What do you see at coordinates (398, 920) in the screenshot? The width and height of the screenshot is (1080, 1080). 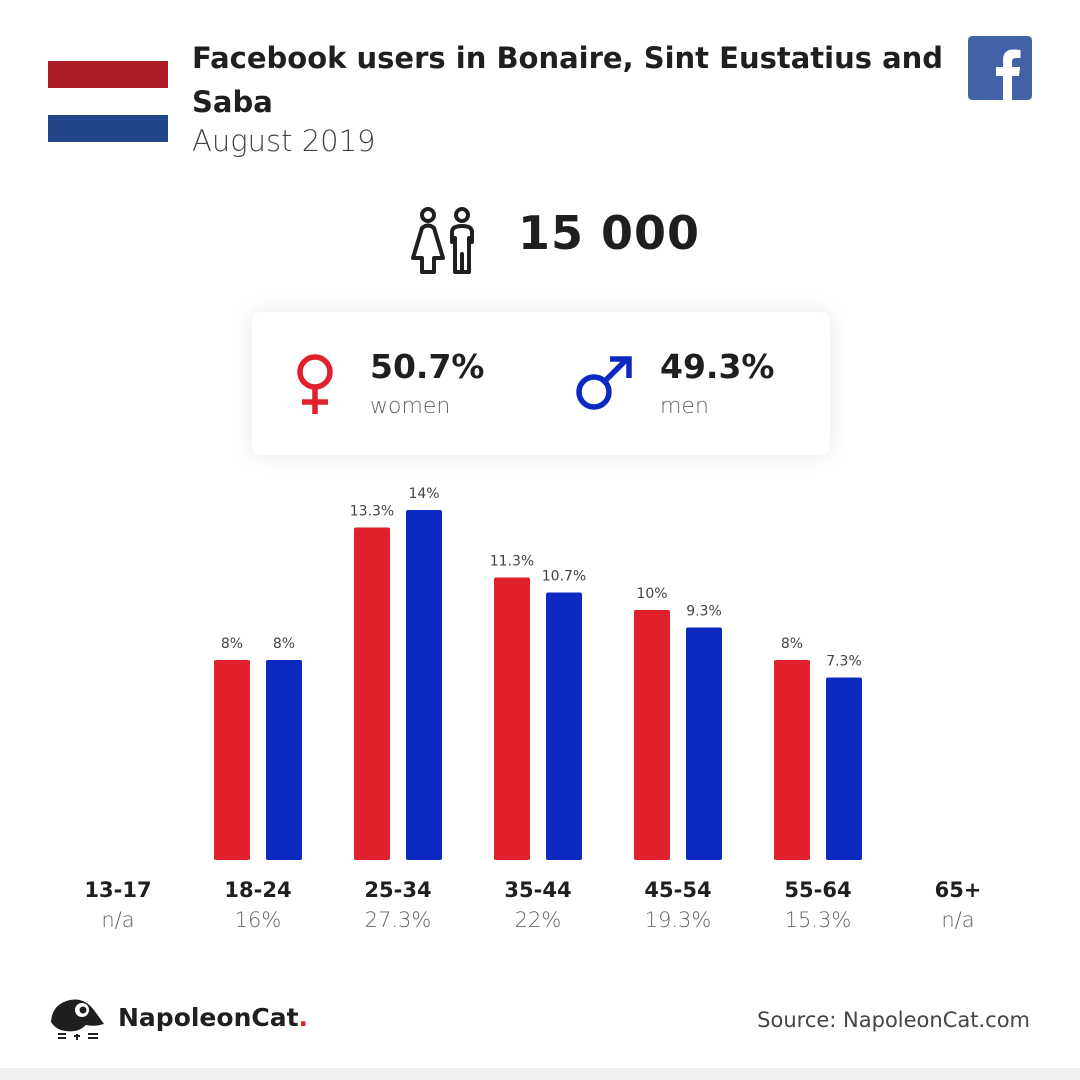 I see `age-category-total: 27.3%` at bounding box center [398, 920].